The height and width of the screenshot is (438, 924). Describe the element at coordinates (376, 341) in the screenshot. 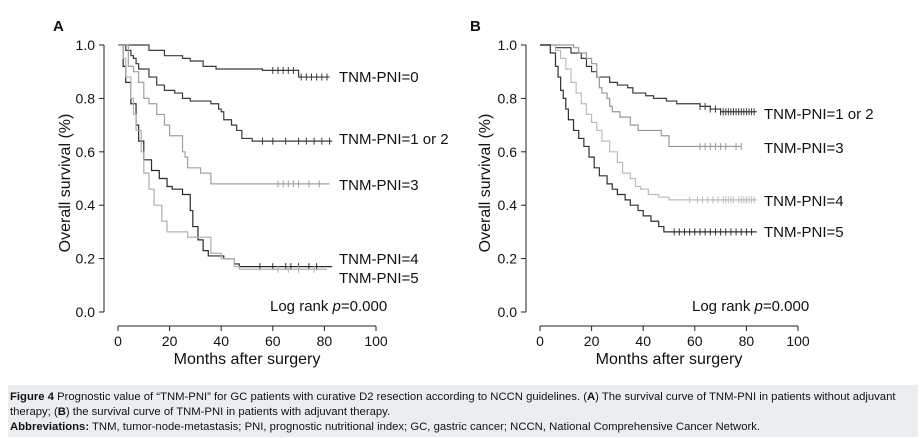

I see `panel-a-x-tick-label: 100` at that location.